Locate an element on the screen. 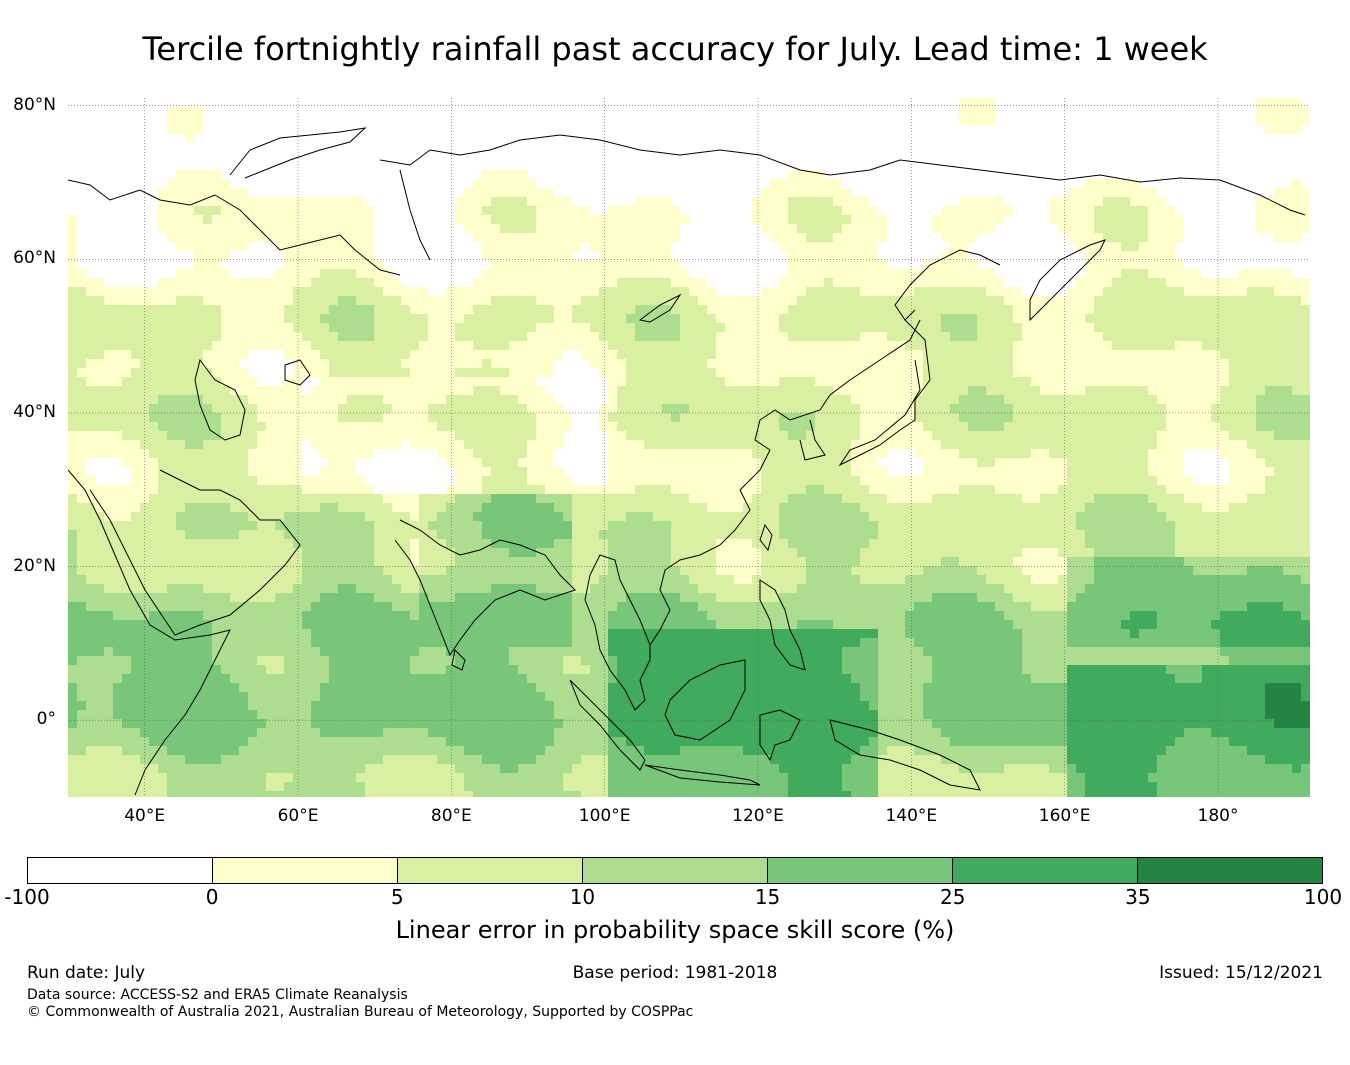  coastline-taiwan is located at coordinates (766, 537).